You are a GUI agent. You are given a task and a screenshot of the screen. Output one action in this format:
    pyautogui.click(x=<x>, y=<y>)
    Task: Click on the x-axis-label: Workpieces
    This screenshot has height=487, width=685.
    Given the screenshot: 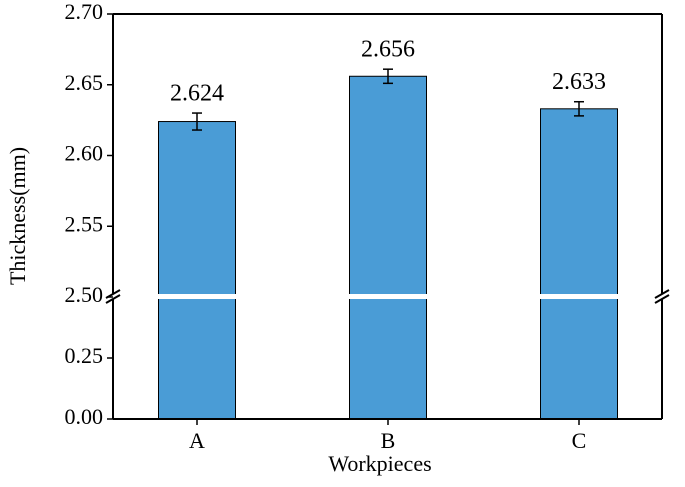 What is the action you would take?
    pyautogui.click(x=379, y=463)
    